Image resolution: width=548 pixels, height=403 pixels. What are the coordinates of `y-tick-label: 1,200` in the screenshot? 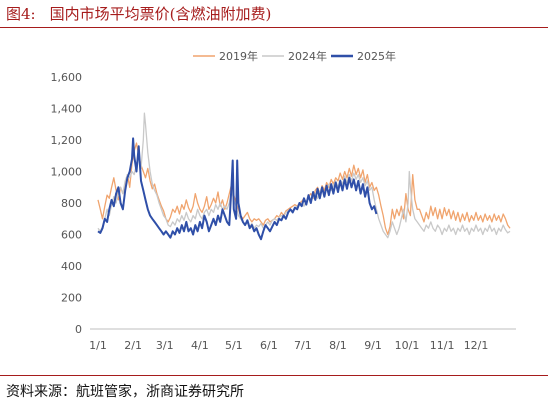 It's located at (67, 140).